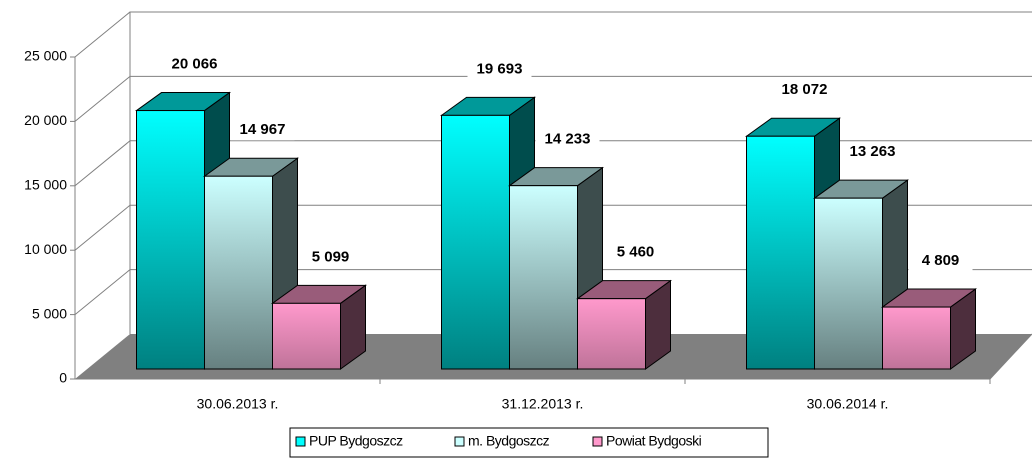 Image resolution: width=1032 pixels, height=464 pixels. I want to click on value-label: 20 066, so click(195, 64).